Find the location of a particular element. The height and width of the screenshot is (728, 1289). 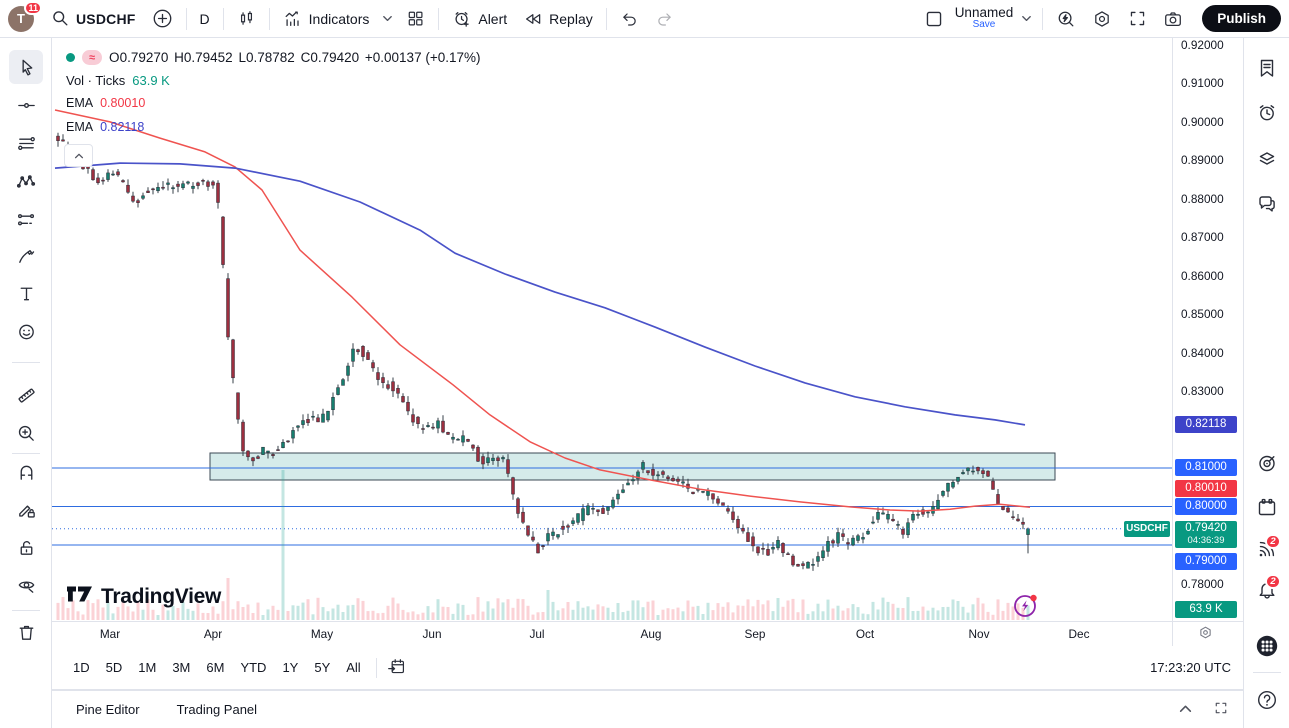

timeframe-button: D is located at coordinates (205, 19).